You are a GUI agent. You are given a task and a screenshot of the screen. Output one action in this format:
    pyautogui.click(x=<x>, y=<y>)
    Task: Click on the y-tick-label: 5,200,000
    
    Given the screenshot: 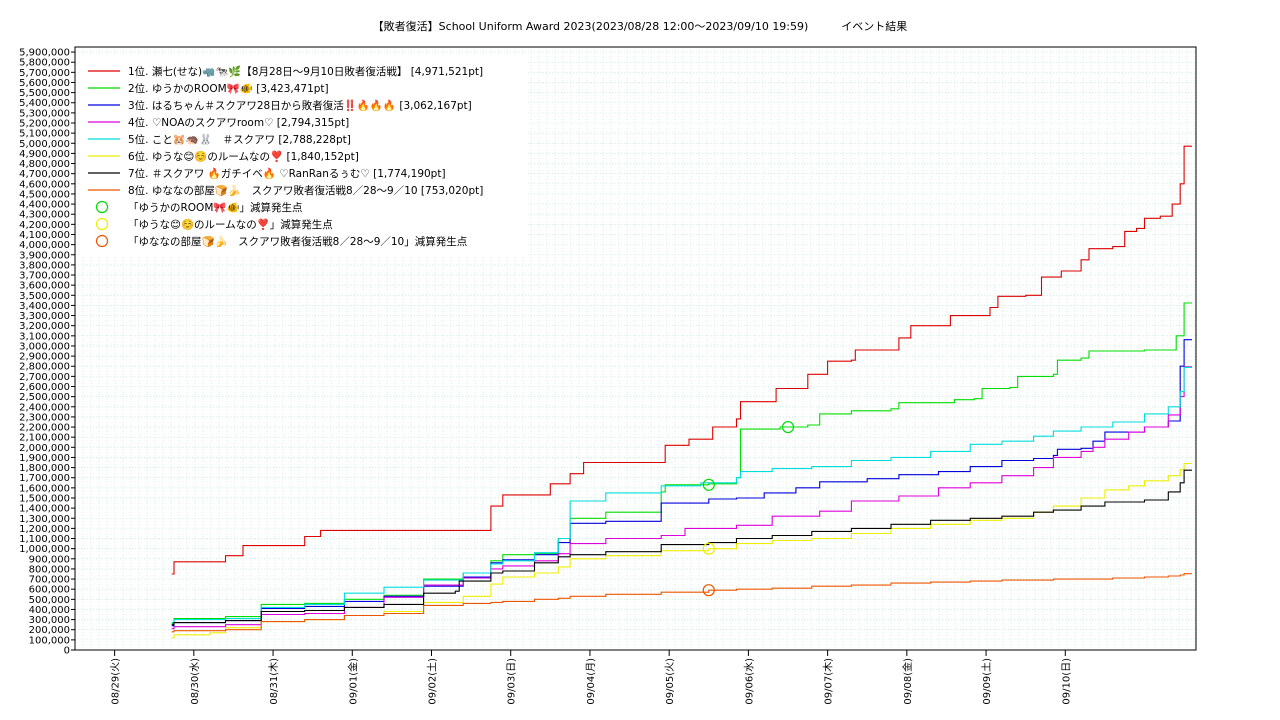 What is the action you would take?
    pyautogui.click(x=44, y=124)
    